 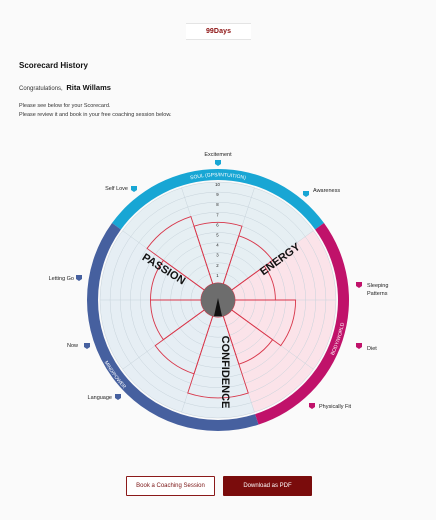 What do you see at coordinates (116, 189) in the screenshot?
I see `category-label-self_love: Self Love` at bounding box center [116, 189].